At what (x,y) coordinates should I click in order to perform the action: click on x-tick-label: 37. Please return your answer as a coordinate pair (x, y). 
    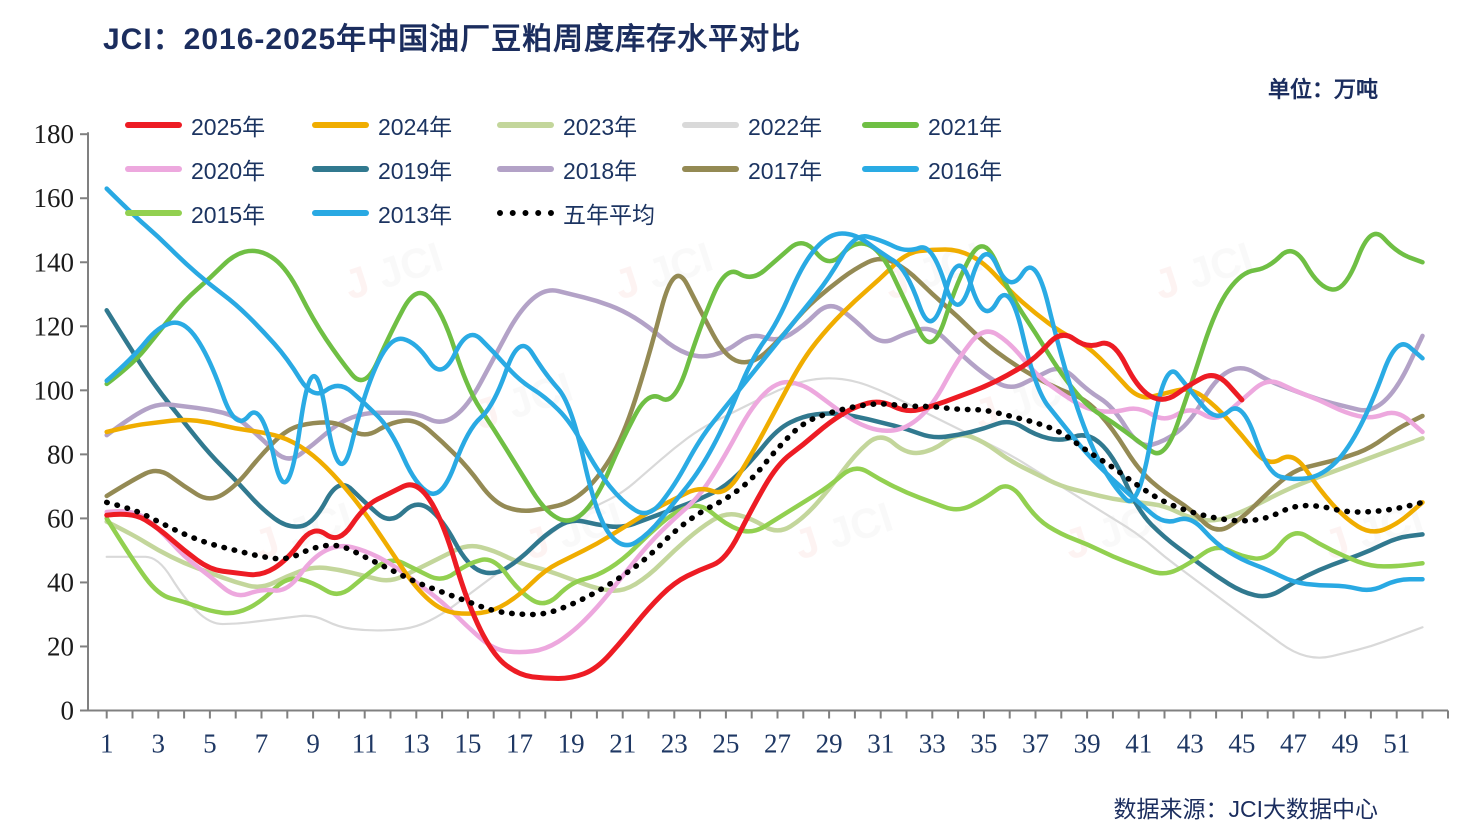
    Looking at the image, I should click on (1035, 744).